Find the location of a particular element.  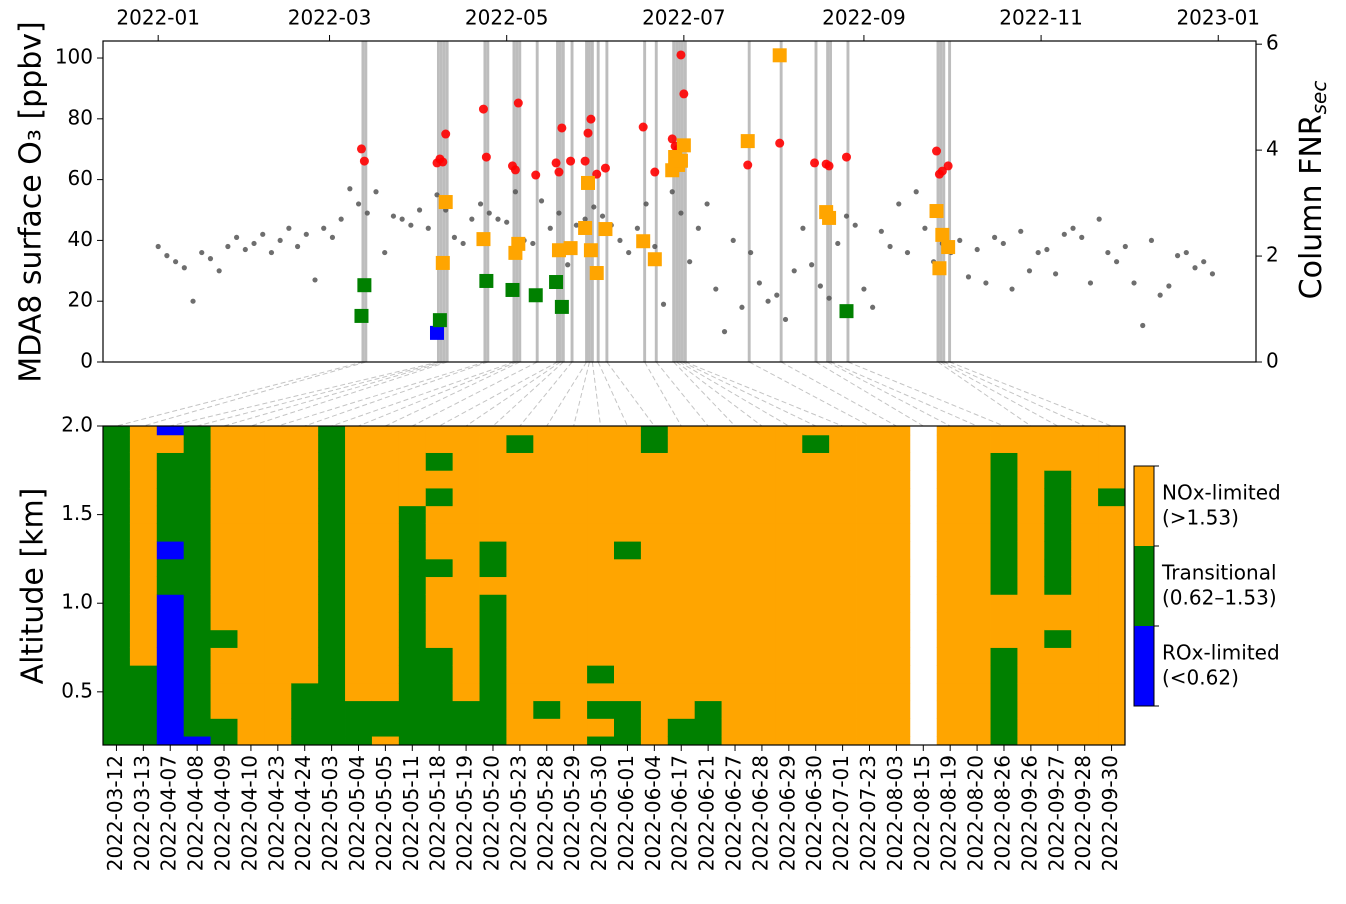

x-tick-label: 2022-04-10 is located at coordinates (249, 813).